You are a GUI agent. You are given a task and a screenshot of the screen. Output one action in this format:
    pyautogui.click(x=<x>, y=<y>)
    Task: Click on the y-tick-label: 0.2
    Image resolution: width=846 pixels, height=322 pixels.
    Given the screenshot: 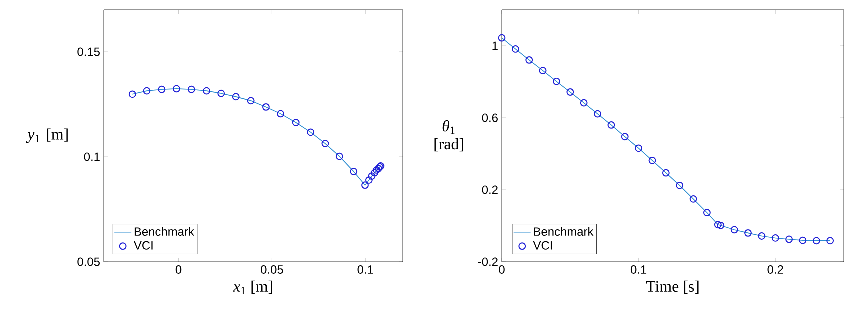 What is the action you would take?
    pyautogui.click(x=490, y=190)
    